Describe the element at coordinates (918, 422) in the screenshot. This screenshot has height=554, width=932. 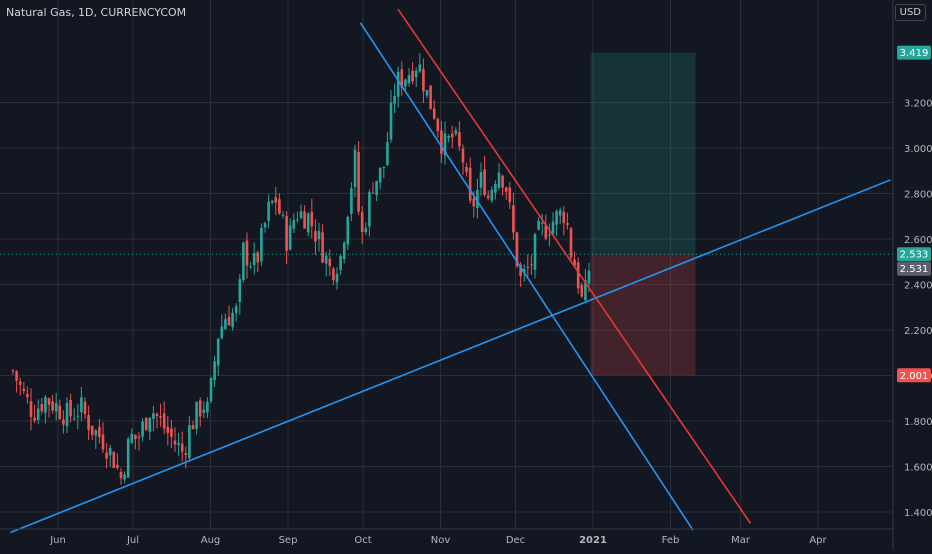
I see `y-tick-label: 1.800` at that location.